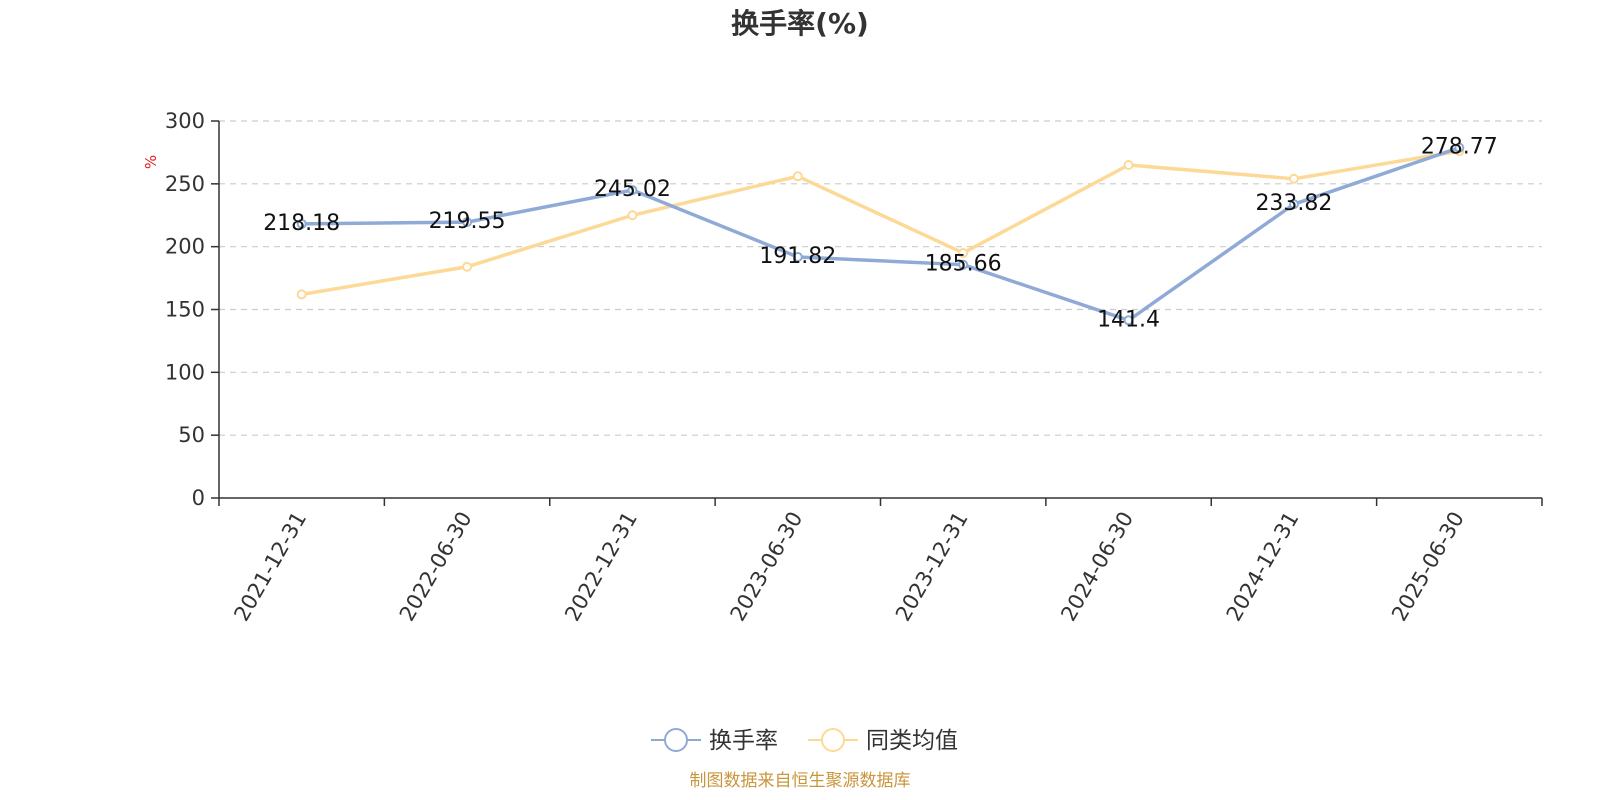  I want to click on data-label: 219.55, so click(467, 221).